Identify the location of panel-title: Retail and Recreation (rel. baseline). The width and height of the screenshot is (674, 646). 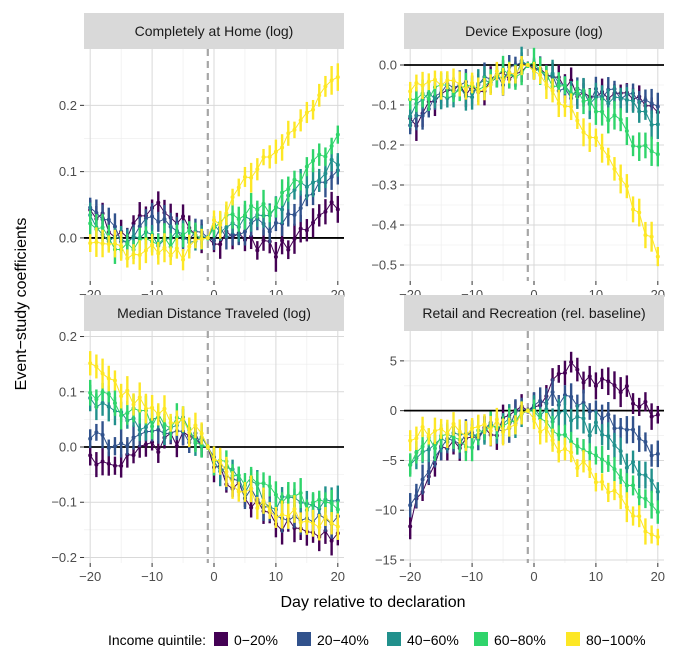
(533, 313).